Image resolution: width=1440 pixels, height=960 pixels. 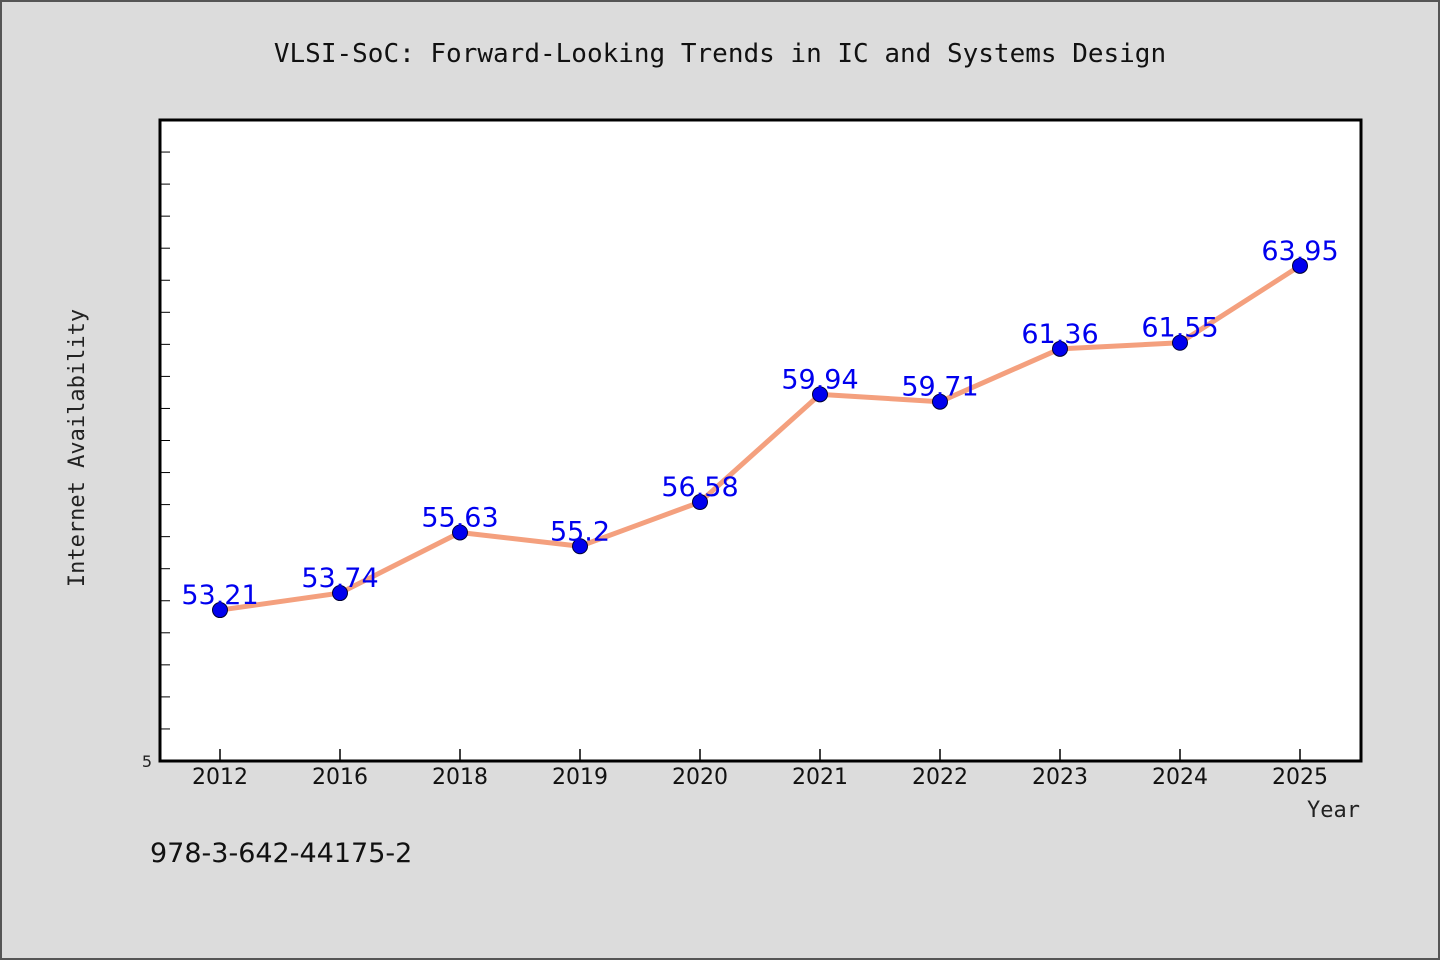 What do you see at coordinates (580, 531) in the screenshot?
I see `data-label: 55.2` at bounding box center [580, 531].